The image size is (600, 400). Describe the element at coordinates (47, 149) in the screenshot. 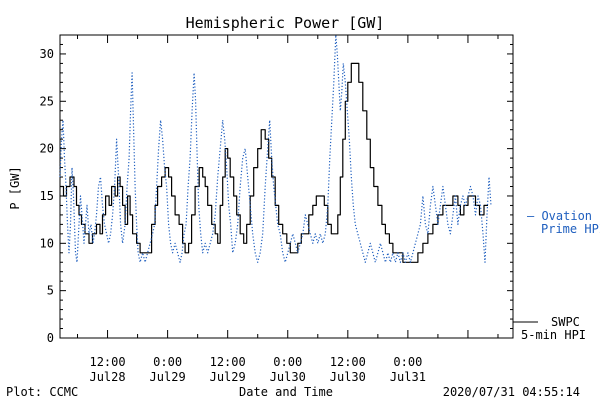

I see `y-tick-label: 20` at that location.